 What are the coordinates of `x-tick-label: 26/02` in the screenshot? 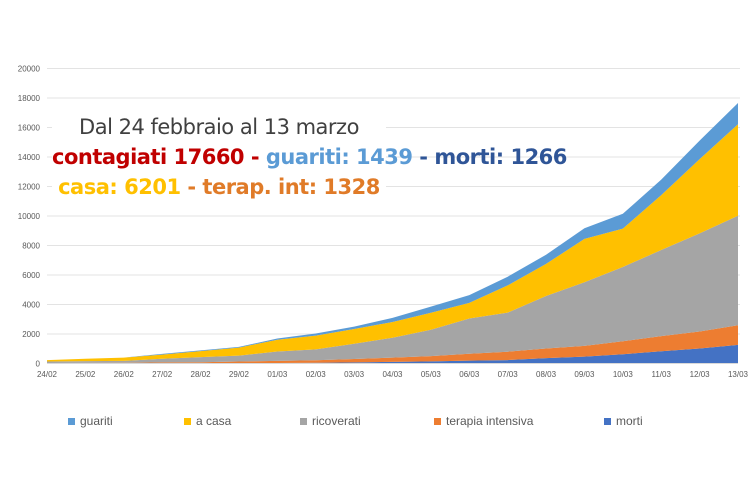 It's located at (124, 374).